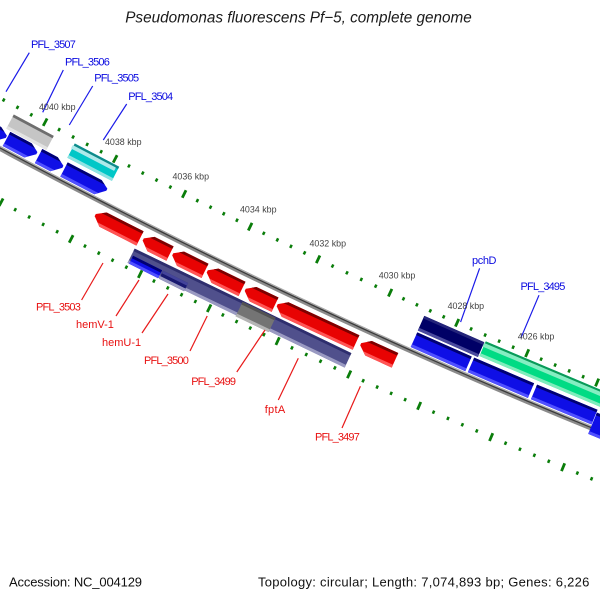  What do you see at coordinates (484, 261) in the screenshot?
I see `svg-text: pchD` at bounding box center [484, 261].